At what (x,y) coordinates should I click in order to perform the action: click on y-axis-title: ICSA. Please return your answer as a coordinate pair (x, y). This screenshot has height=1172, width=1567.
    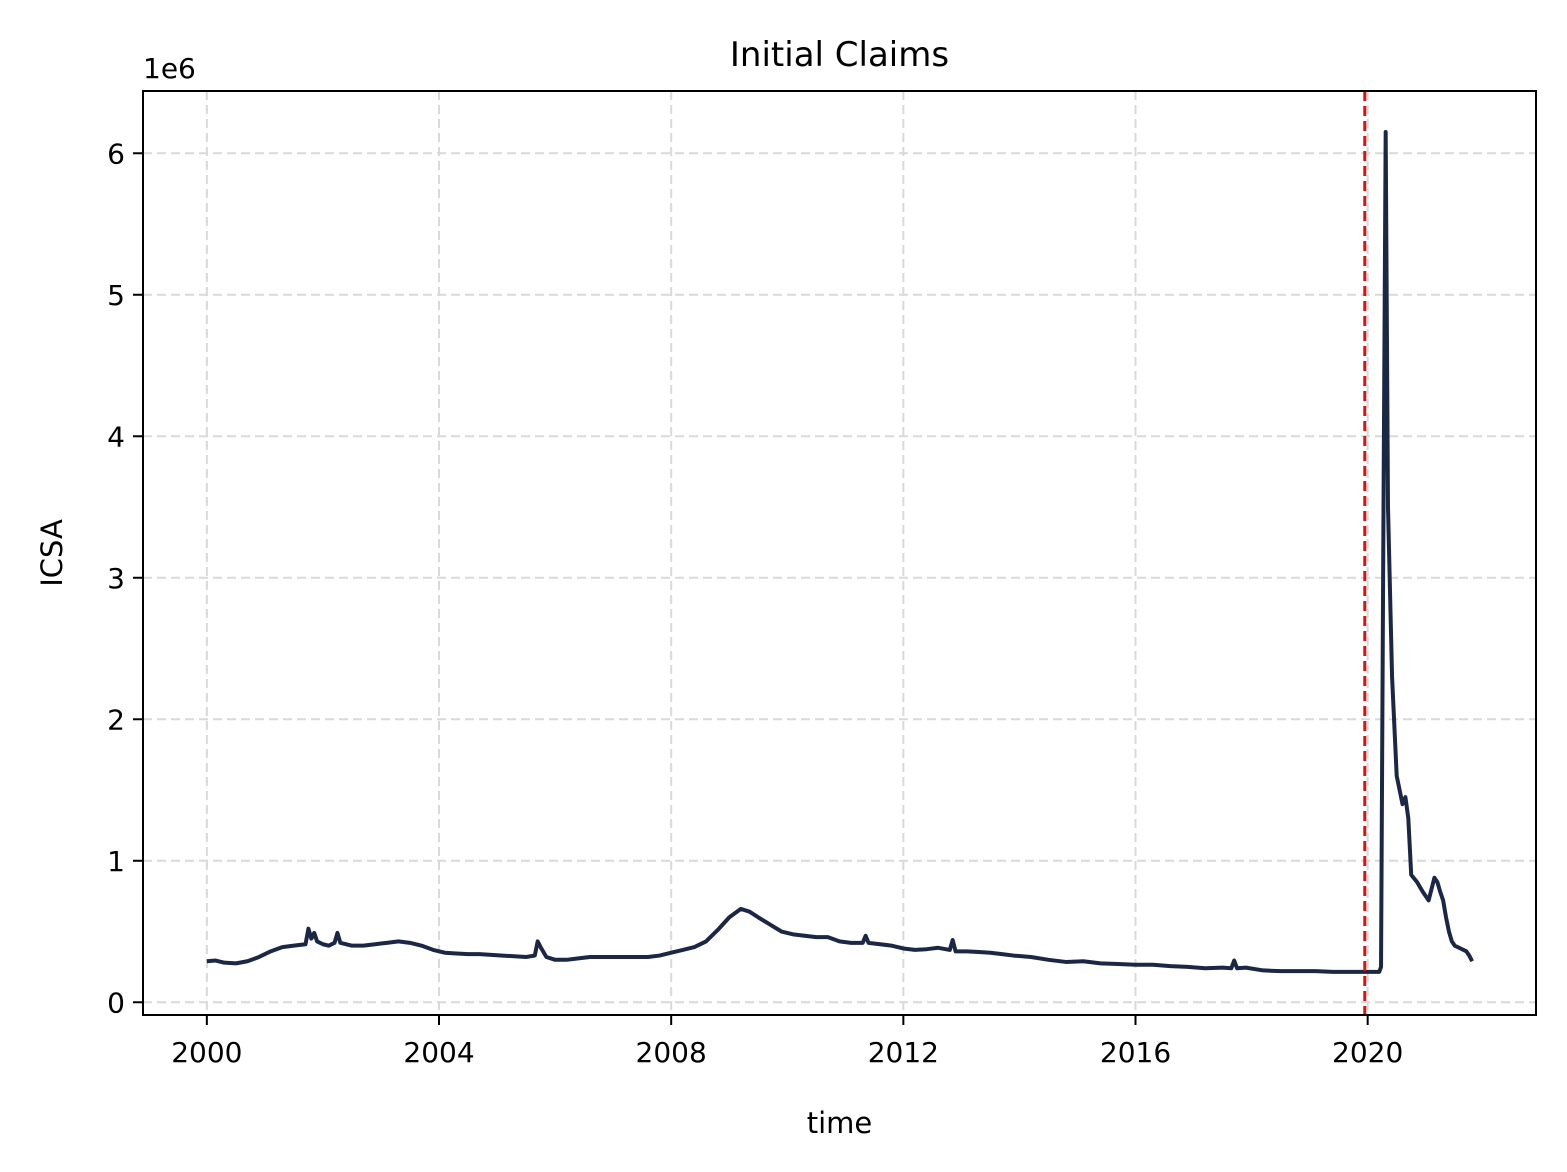
    Looking at the image, I should click on (52, 553).